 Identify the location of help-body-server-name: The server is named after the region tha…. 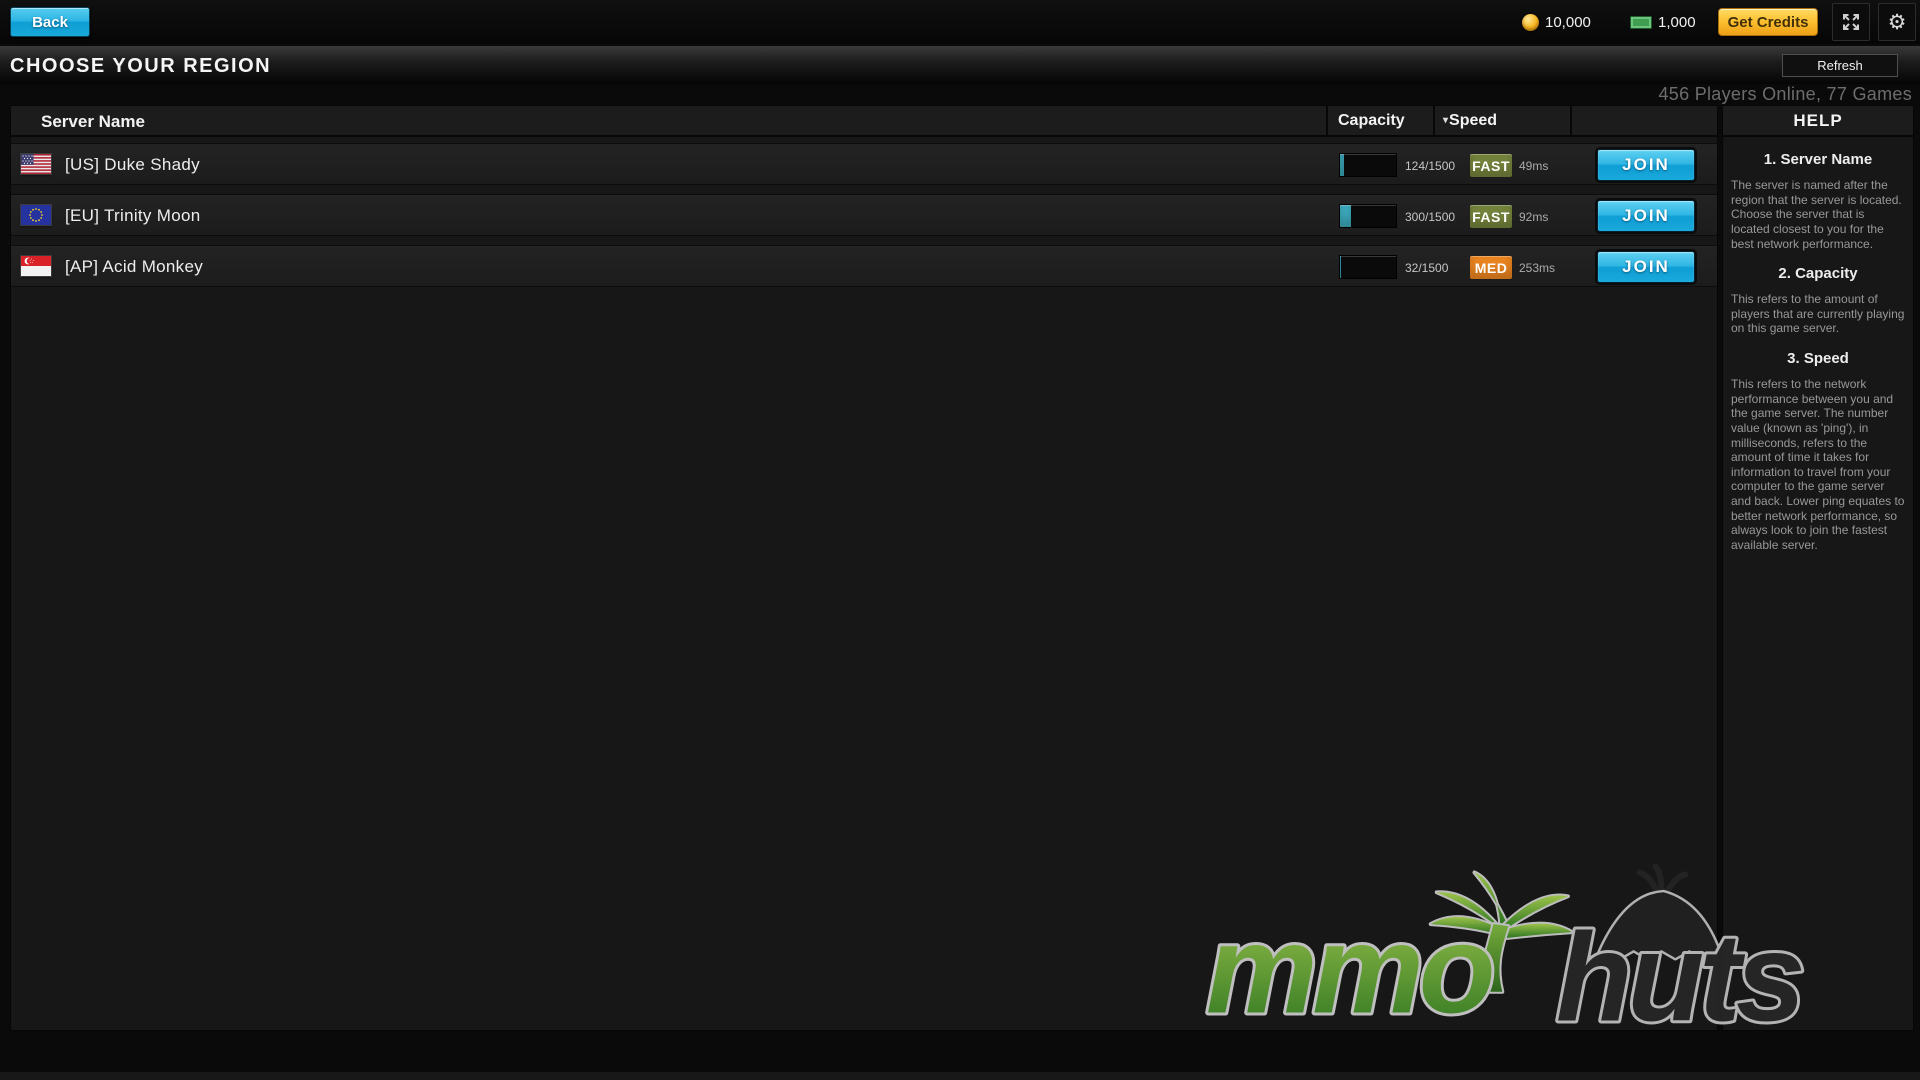
(1816, 214).